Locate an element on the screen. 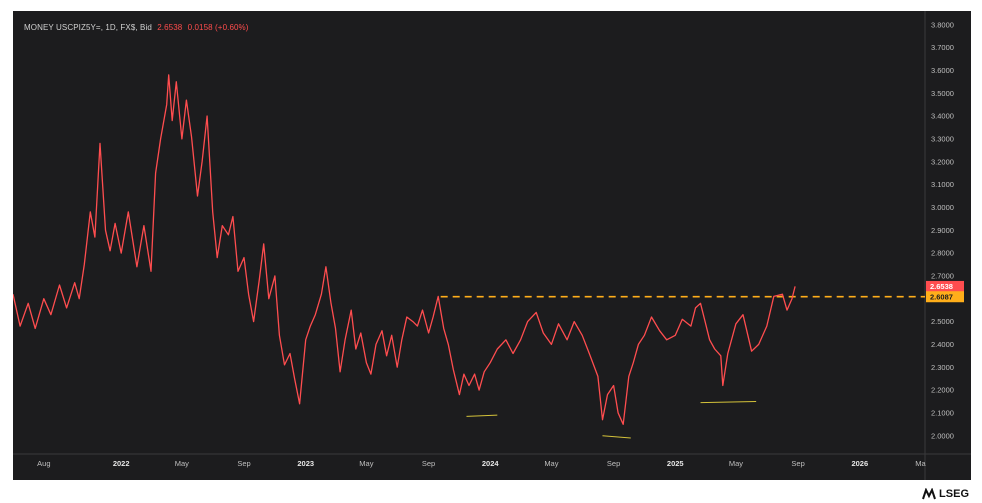 This screenshot has width=982, height=503. y-tick-label: 3.0000 is located at coordinates (942, 207).